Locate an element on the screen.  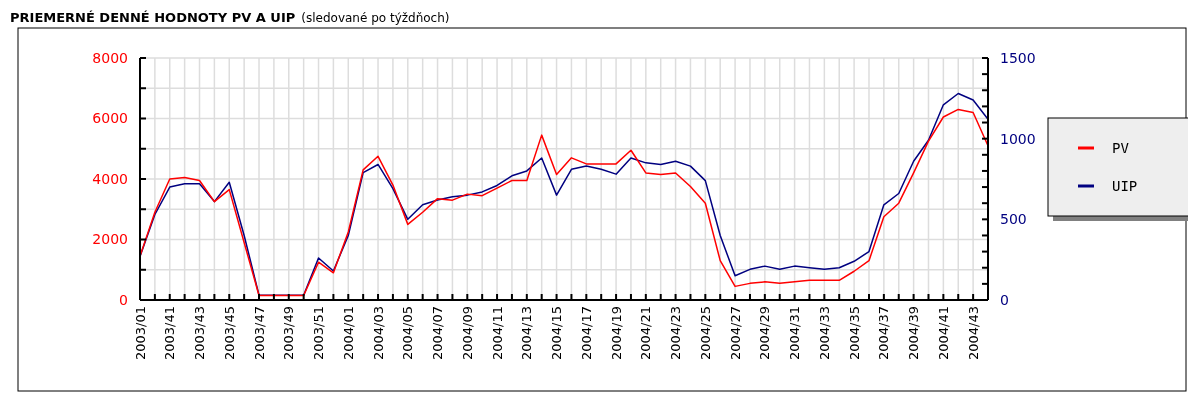
y2-tick-label: 1000 is located at coordinates (1018, 138).